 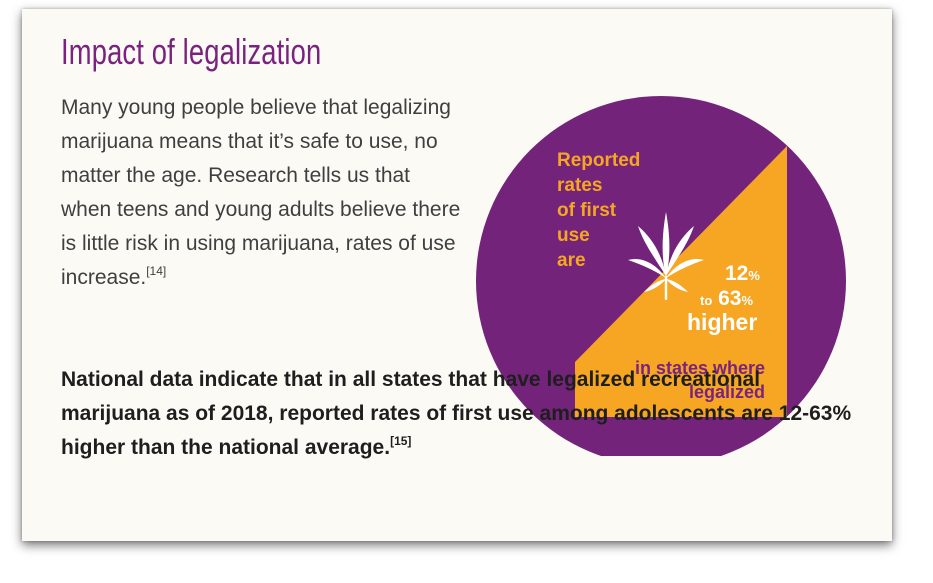 What do you see at coordinates (722, 322) in the screenshot?
I see `higher-label: higher` at bounding box center [722, 322].